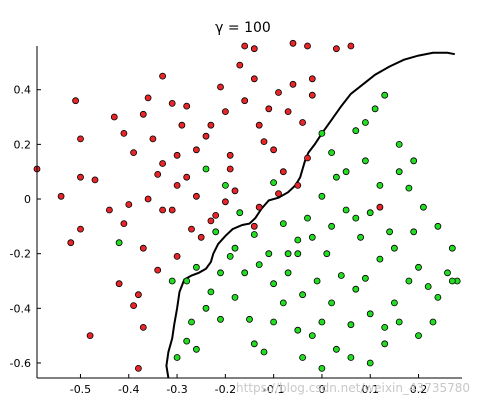  What do you see at coordinates (27, 199) in the screenshot?
I see `y-tick-label: 0` at bounding box center [27, 199].